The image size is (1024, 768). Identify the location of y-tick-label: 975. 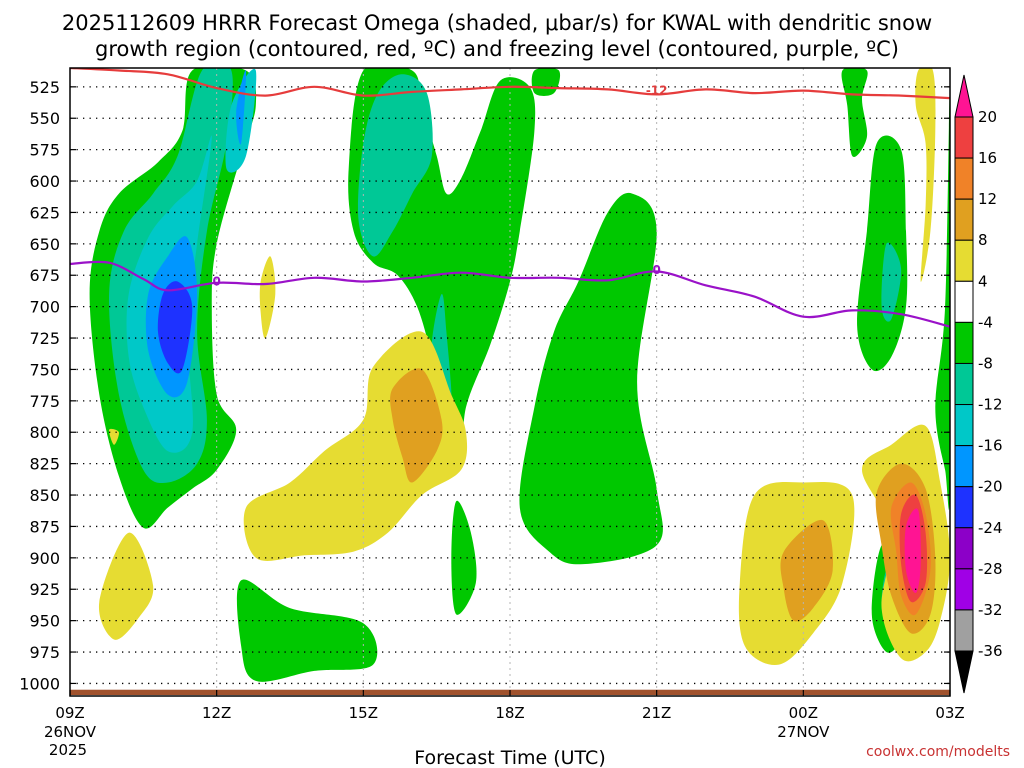
(44, 652).